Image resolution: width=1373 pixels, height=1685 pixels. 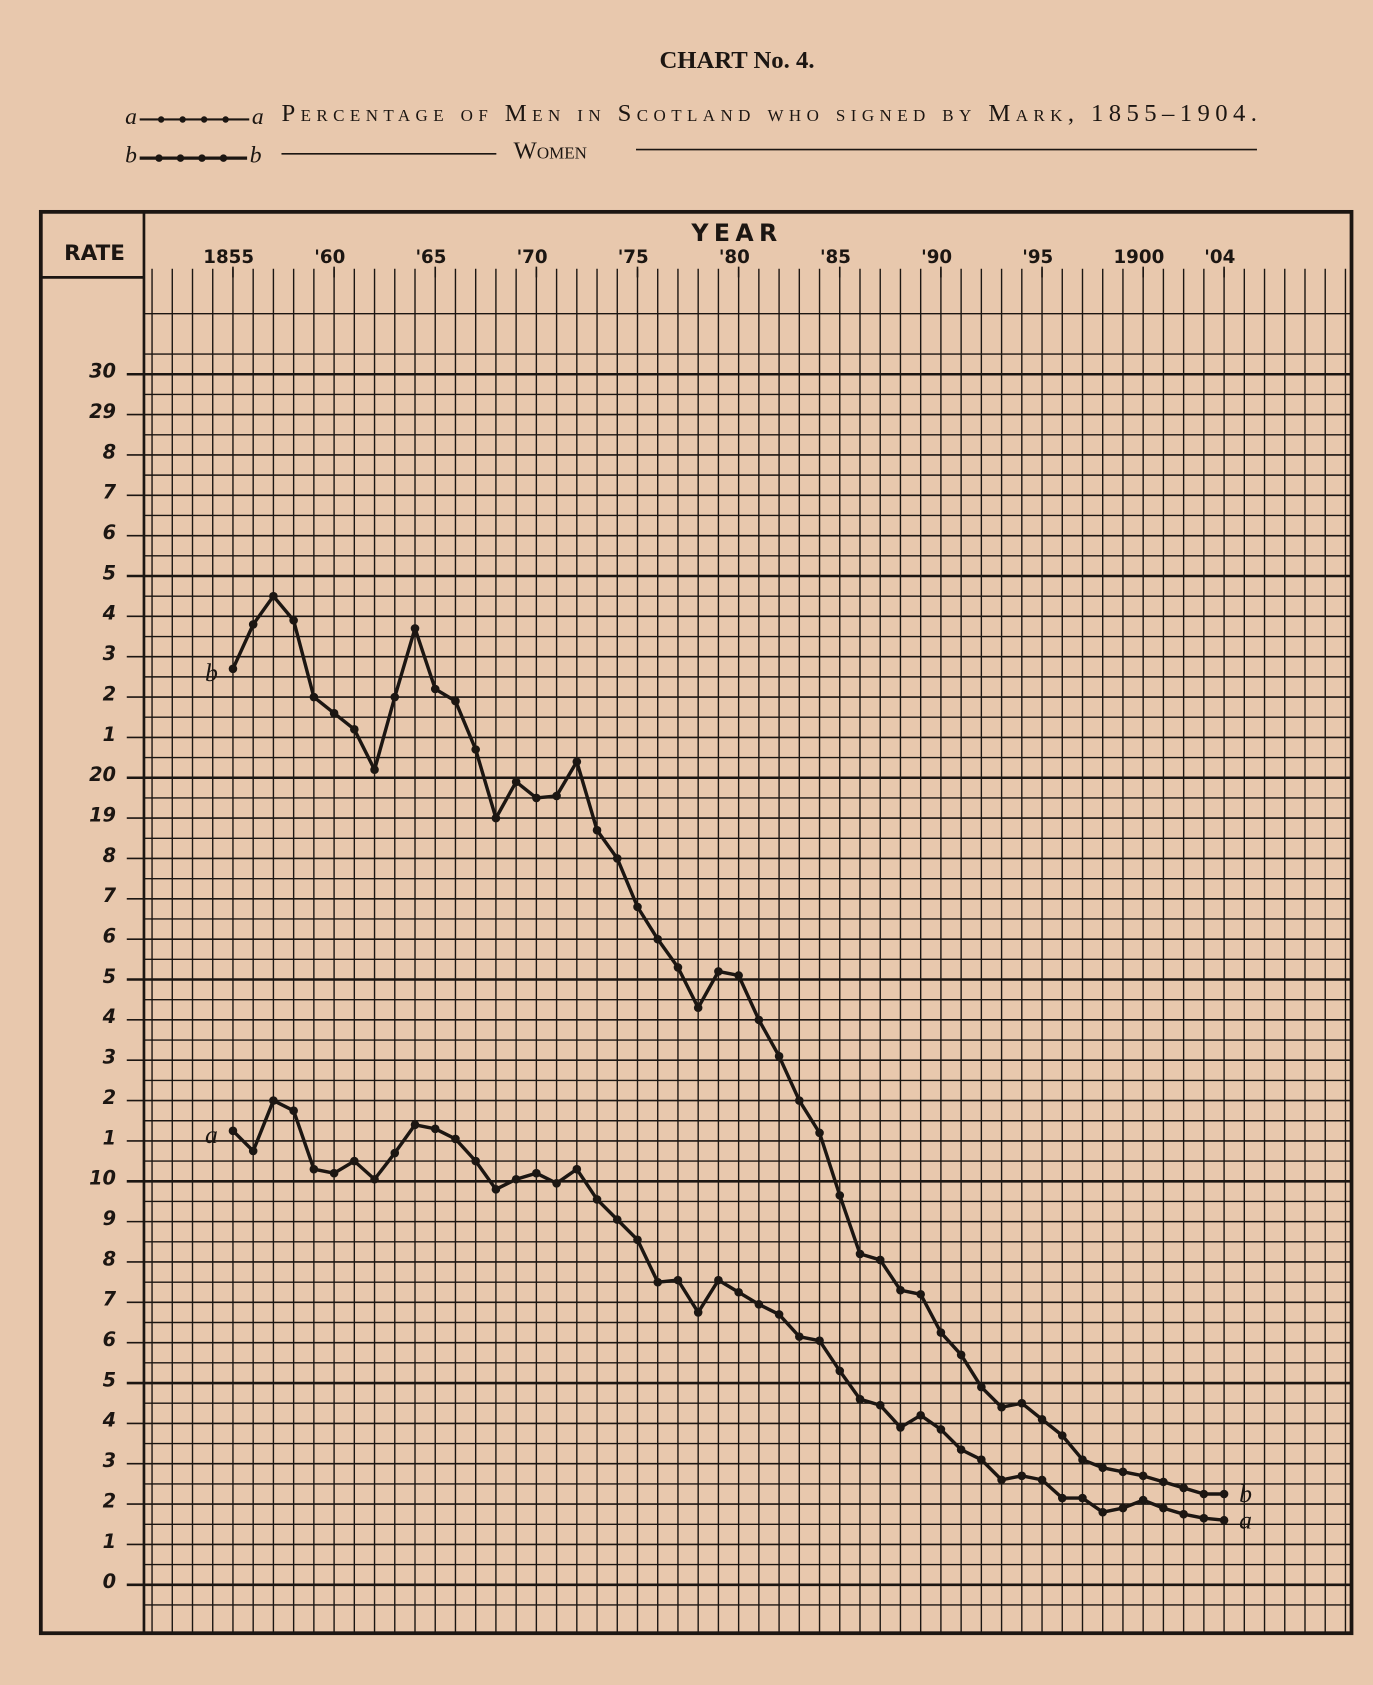 I want to click on x-tick-label: '60, so click(x=329, y=257).